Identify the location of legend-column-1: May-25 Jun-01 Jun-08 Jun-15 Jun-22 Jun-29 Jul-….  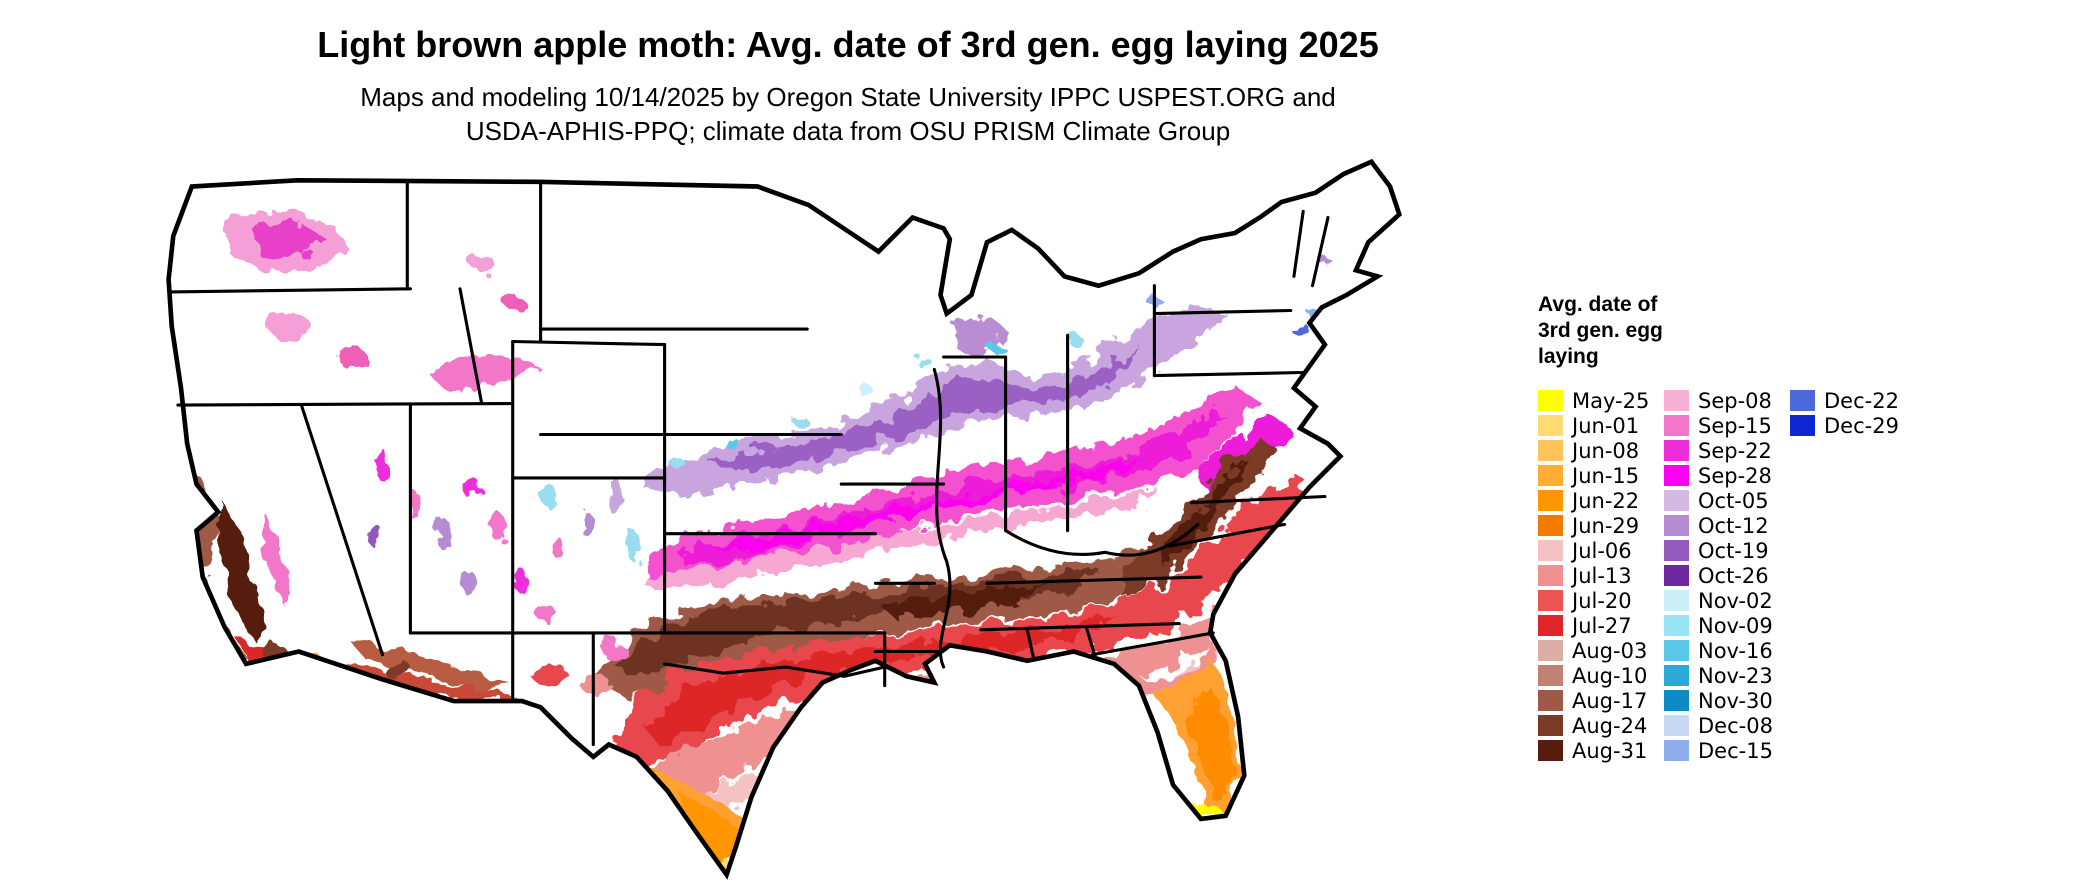
(1593, 575).